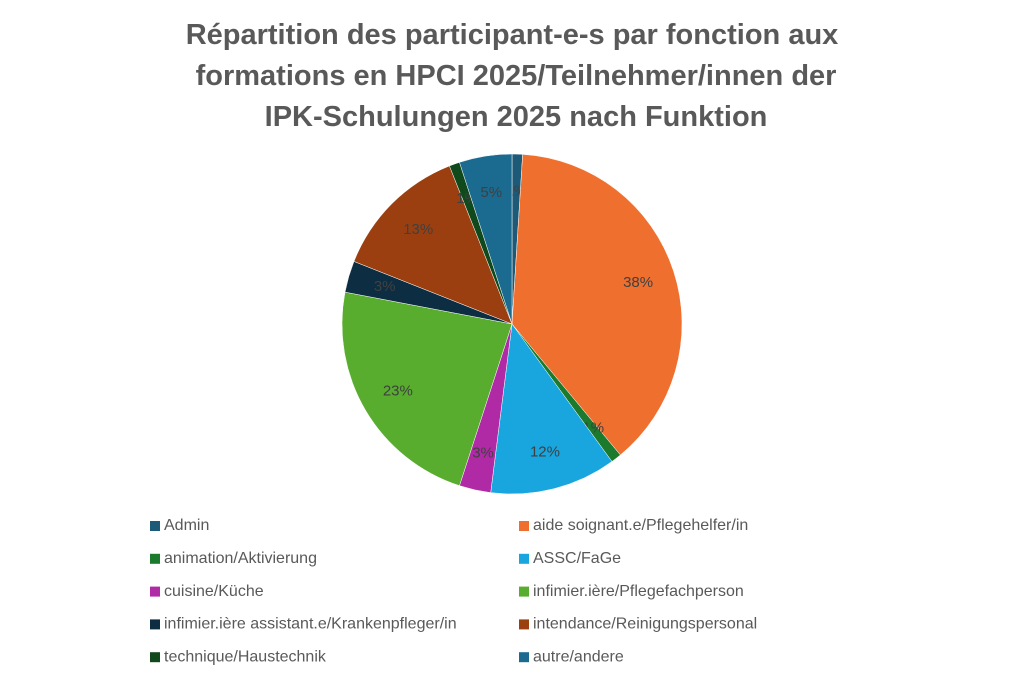  I want to click on legend-label: ASSC/FaGe, so click(577, 558).